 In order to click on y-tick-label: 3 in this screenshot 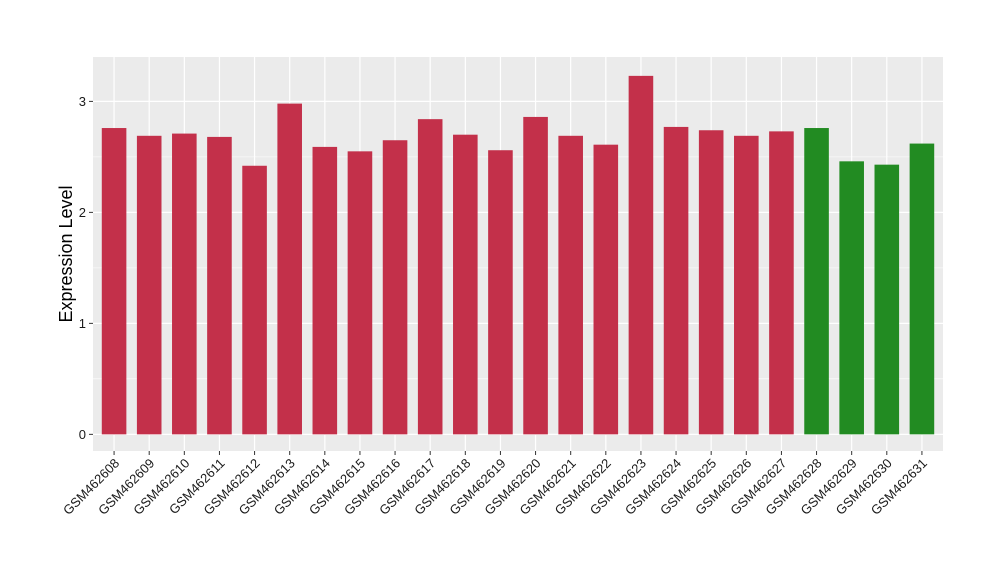, I will do `click(82, 101)`.